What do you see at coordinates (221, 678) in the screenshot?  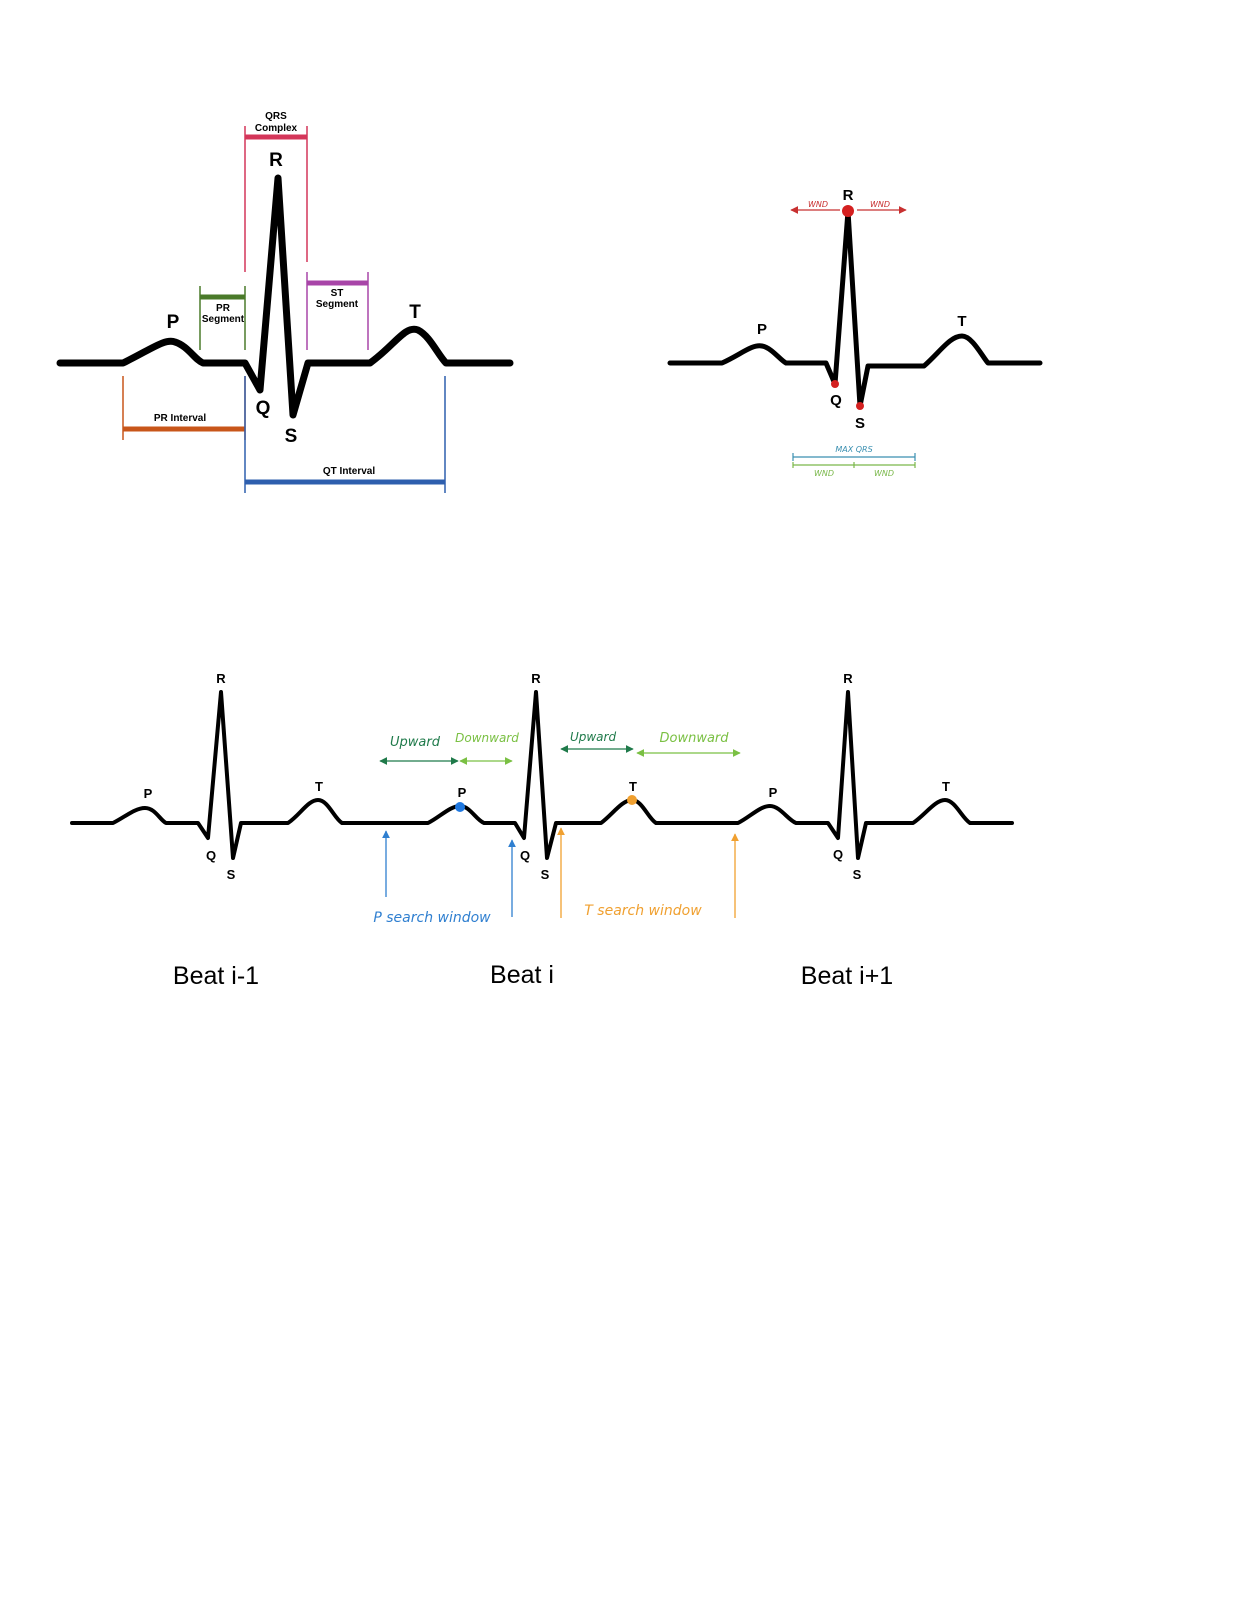 I see `beat1-r-label: R` at bounding box center [221, 678].